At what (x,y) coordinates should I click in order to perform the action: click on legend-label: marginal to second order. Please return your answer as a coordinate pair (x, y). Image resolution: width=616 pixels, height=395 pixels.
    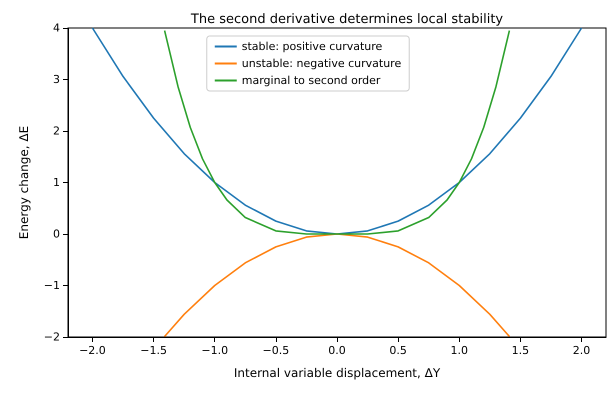
    Looking at the image, I should click on (311, 80).